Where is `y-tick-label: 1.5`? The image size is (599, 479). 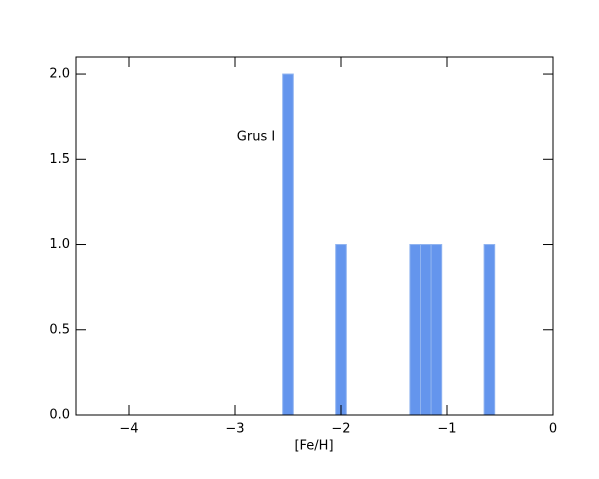
y-tick-label: 1.5 is located at coordinates (59, 159).